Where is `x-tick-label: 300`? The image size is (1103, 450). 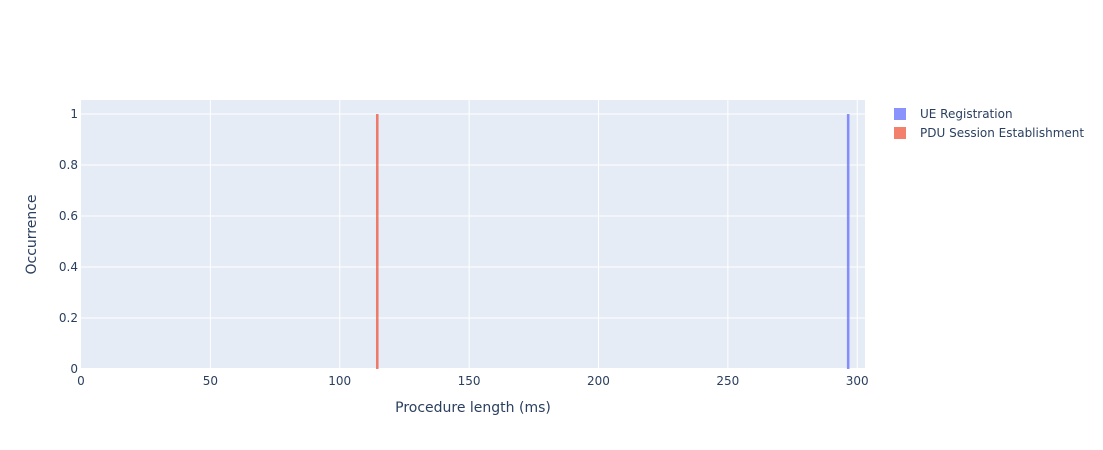
x-tick-label: 300 is located at coordinates (857, 381).